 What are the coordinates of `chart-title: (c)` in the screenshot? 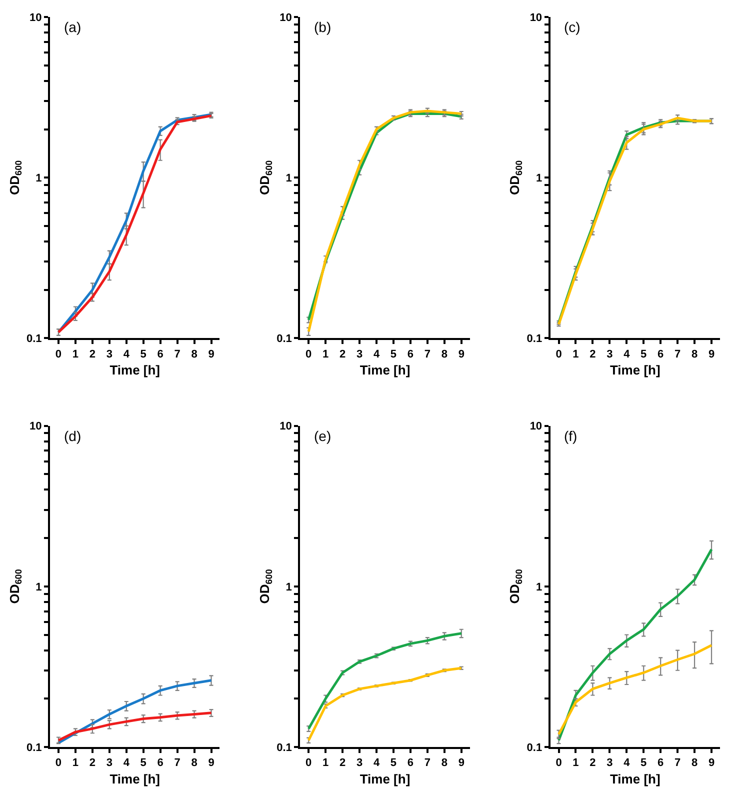 It's located at (572, 27).